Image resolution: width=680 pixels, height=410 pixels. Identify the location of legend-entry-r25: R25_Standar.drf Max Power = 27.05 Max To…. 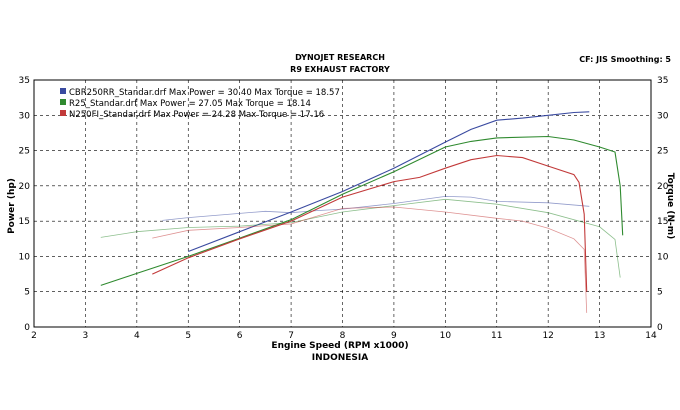
(190, 104).